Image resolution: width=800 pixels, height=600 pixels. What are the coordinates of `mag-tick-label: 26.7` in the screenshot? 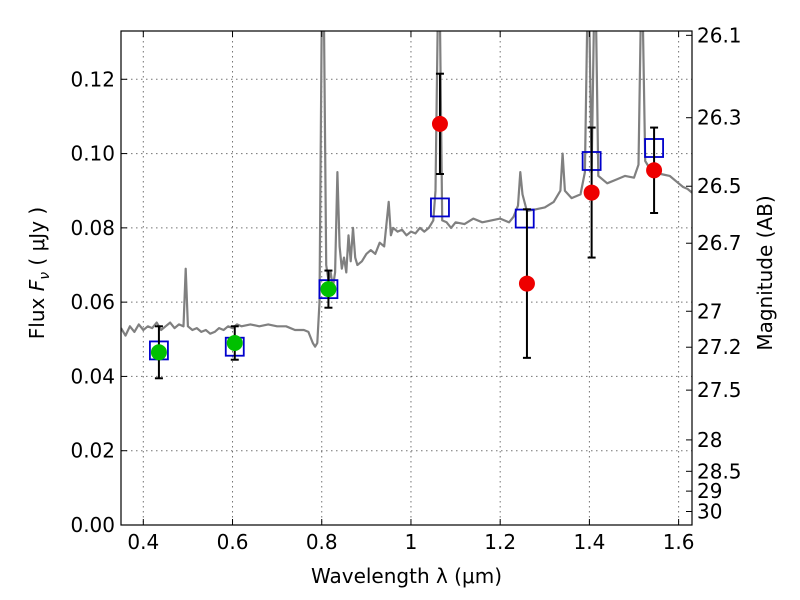 It's located at (719, 243).